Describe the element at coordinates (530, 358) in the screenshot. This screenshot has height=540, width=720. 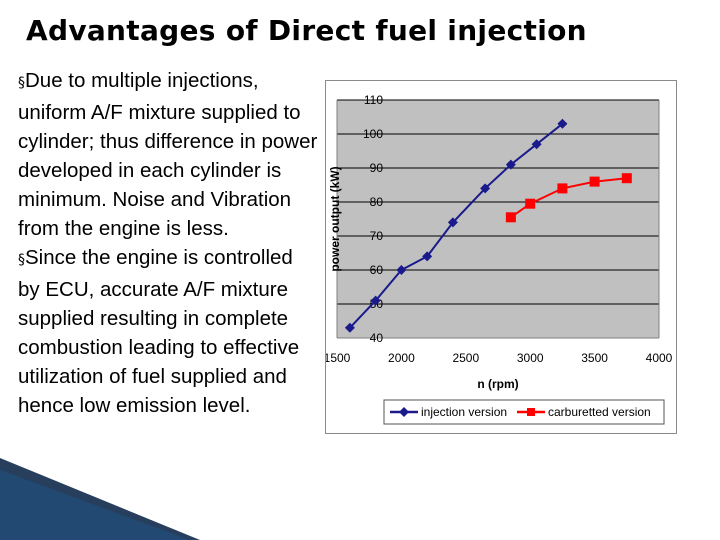
I see `x-tick-label: 3000` at that location.